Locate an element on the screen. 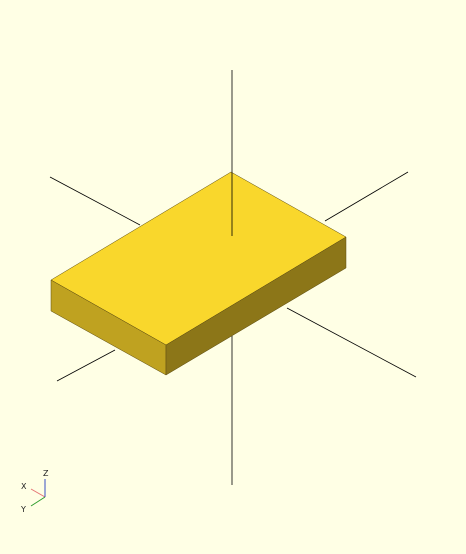 This screenshot has height=554, width=466. cube-right-face is located at coordinates (256, 306).